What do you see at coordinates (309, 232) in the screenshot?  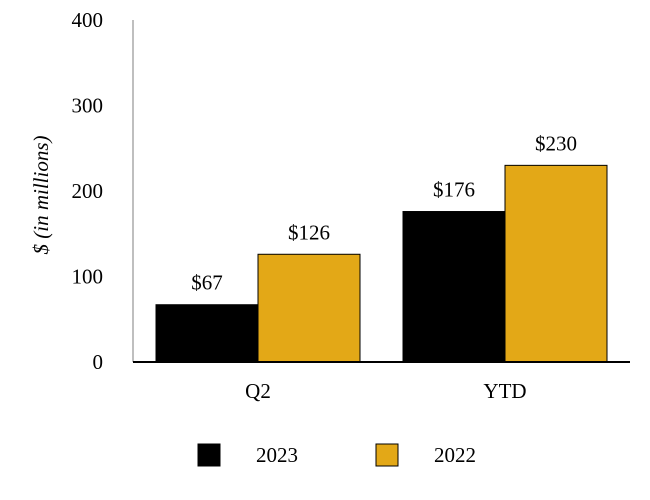 I see `data-label-2022-q2: $126` at bounding box center [309, 232].